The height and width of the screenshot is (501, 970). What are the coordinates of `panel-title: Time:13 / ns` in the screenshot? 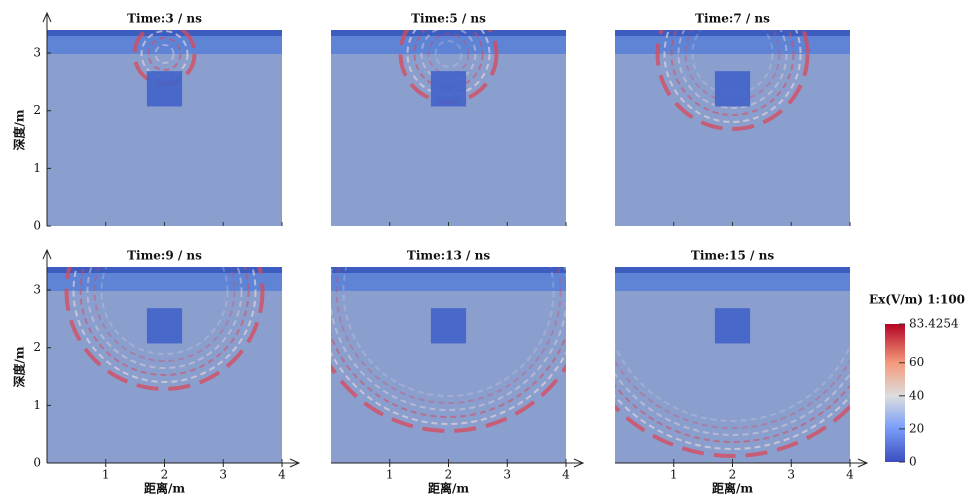 It's located at (448, 256).